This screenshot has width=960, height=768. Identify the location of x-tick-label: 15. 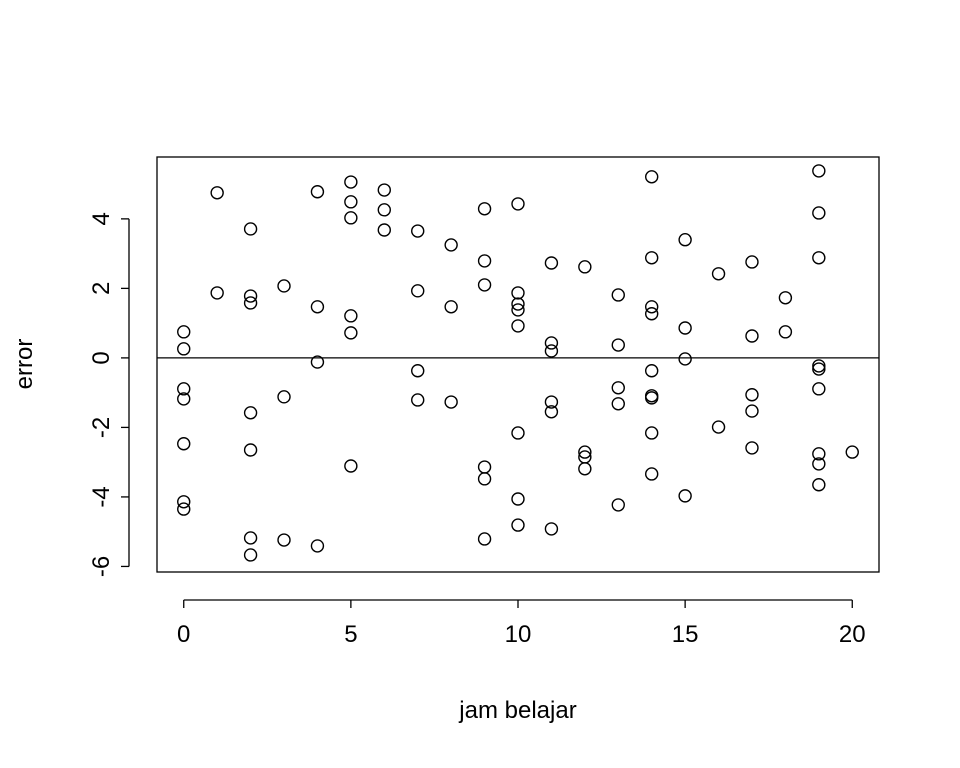
(685, 634).